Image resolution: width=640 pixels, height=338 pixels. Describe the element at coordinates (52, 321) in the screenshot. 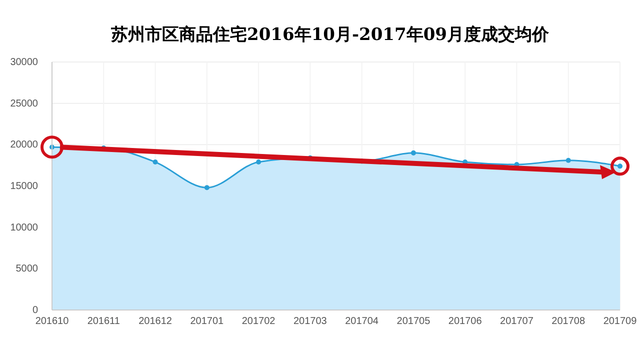

I see `x-tick-label: 201610` at that location.